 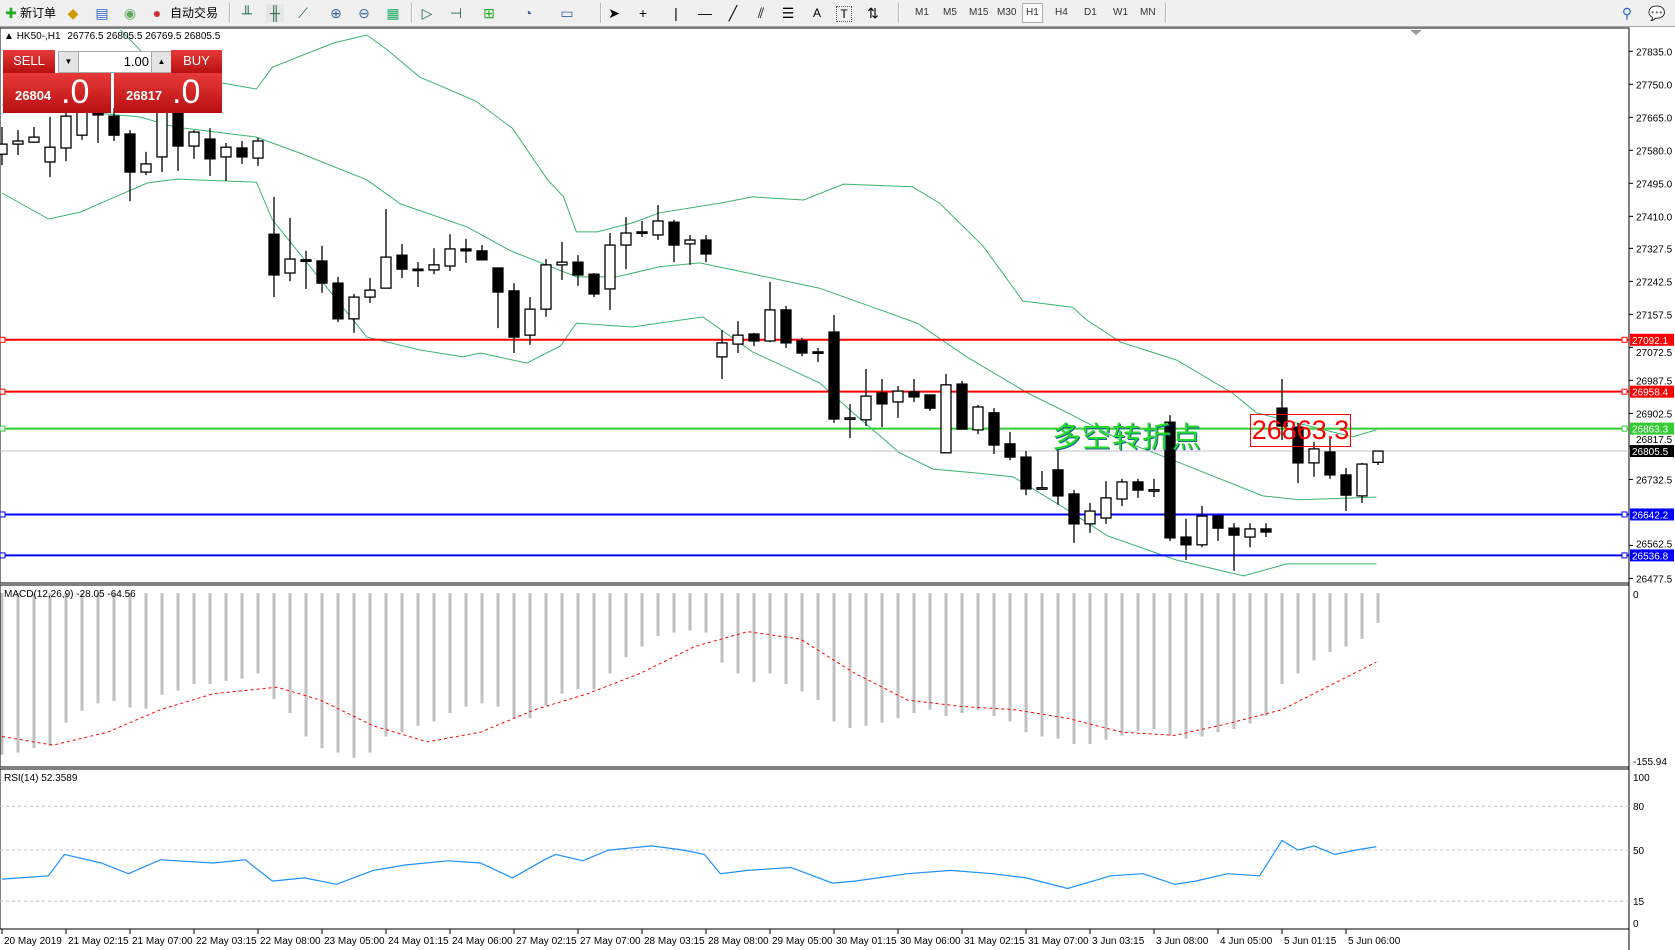 I want to click on buy-price-digit: .0, so click(x=186, y=92).